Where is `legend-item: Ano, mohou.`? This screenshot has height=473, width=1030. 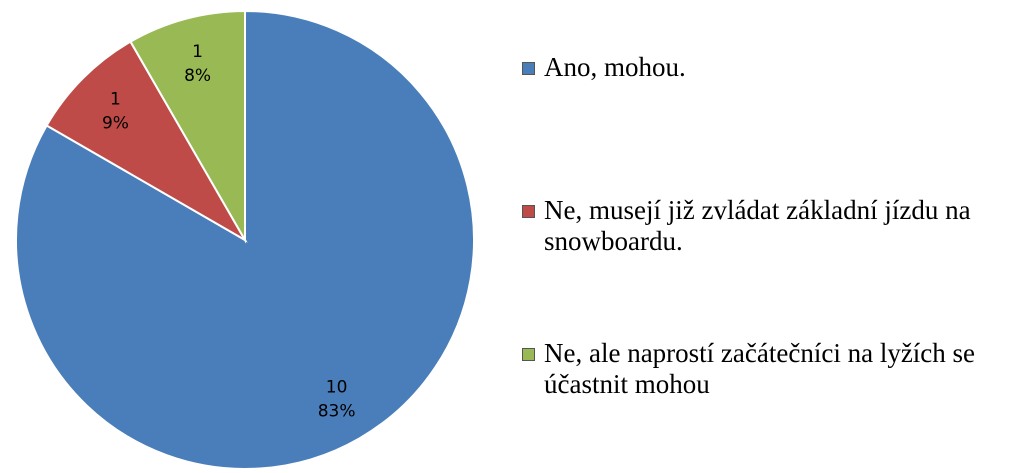 legend-item: Ano, mohou. is located at coordinates (772, 123).